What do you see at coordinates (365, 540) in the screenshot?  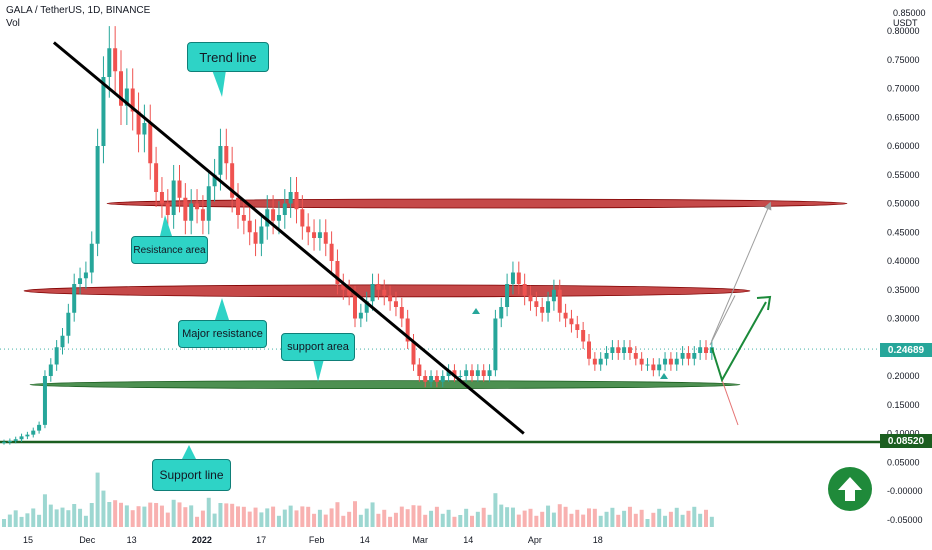 I see `x-tick-label: 14` at bounding box center [365, 540].